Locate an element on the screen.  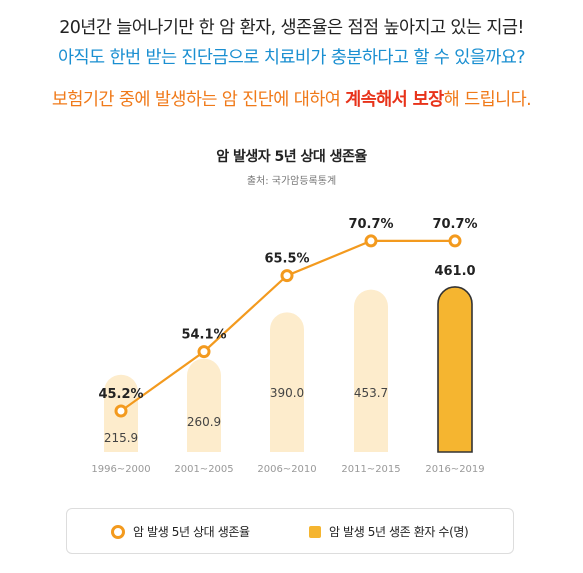
x-tick-label-2: 2006~2010 is located at coordinates (286, 469).